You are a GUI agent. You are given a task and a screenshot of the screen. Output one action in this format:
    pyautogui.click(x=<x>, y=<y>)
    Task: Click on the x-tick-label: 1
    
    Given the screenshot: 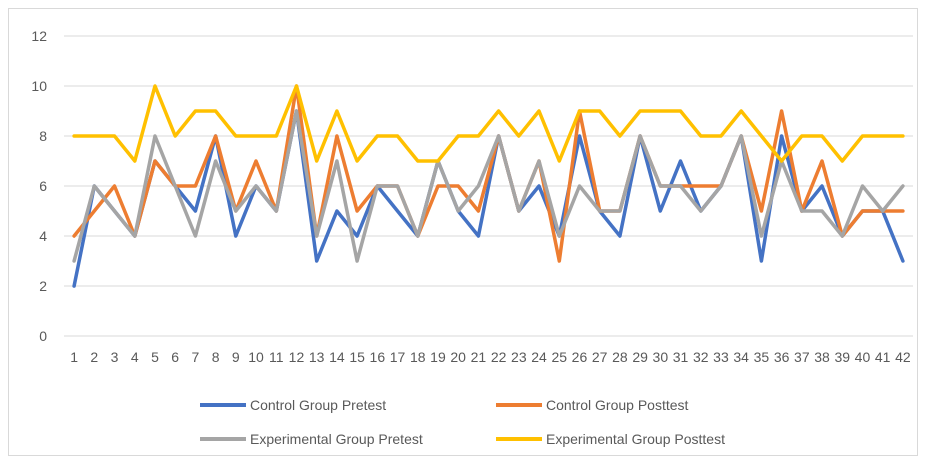 What is the action you would take?
    pyautogui.click(x=74, y=357)
    